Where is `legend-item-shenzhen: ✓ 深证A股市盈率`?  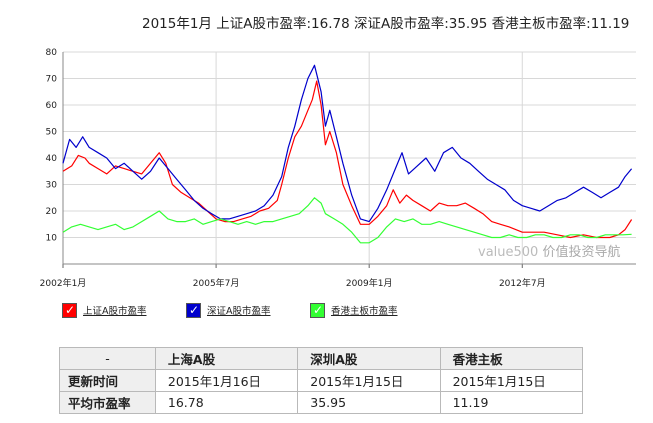
legend-item-shenzhen: ✓ 深证A股市盈率 is located at coordinates (228, 310).